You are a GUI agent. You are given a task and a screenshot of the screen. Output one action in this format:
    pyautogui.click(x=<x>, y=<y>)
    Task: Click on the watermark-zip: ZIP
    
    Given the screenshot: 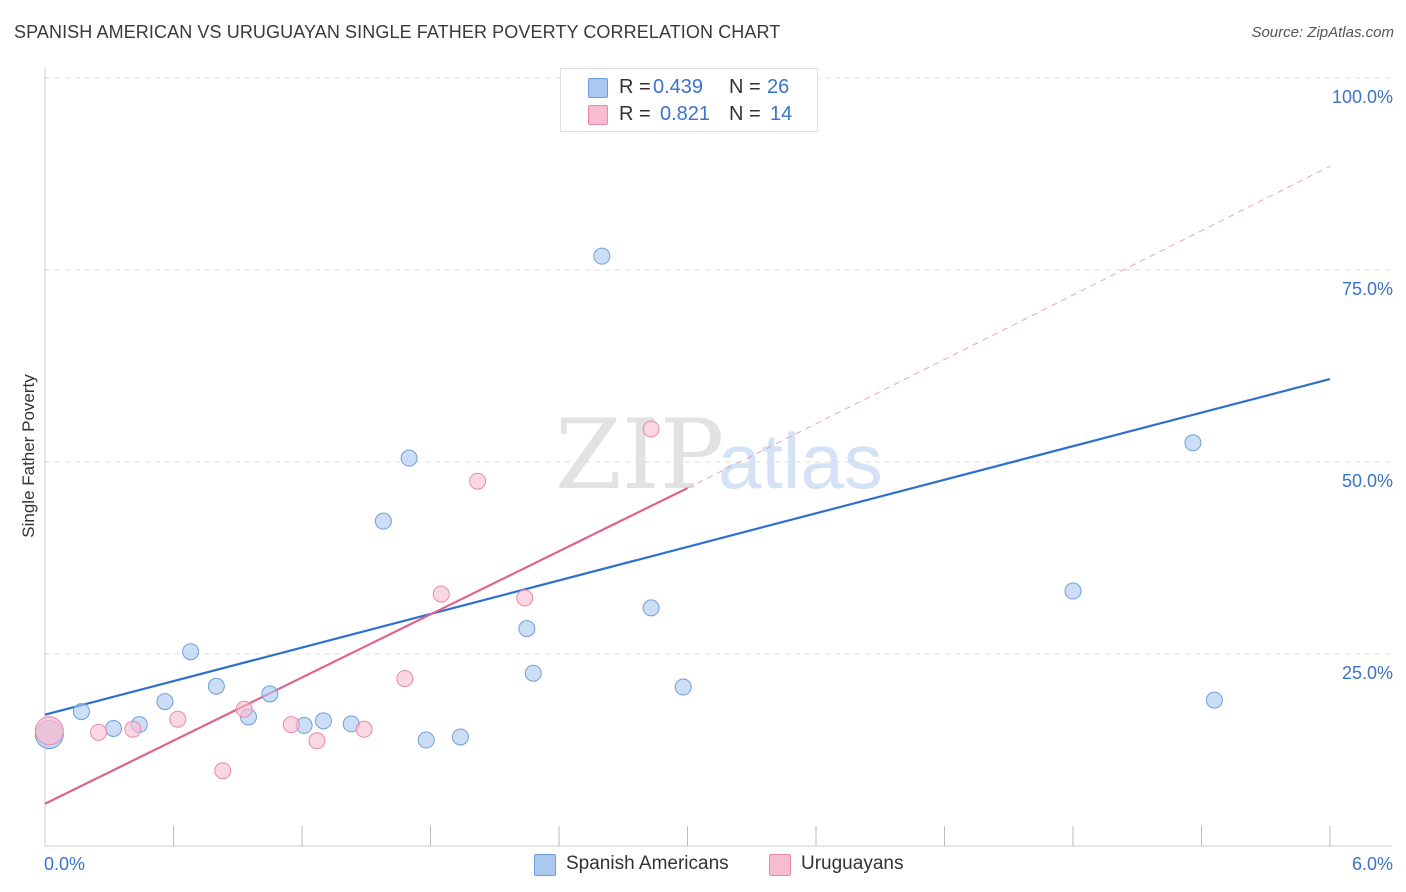 What is the action you would take?
    pyautogui.click(x=639, y=455)
    